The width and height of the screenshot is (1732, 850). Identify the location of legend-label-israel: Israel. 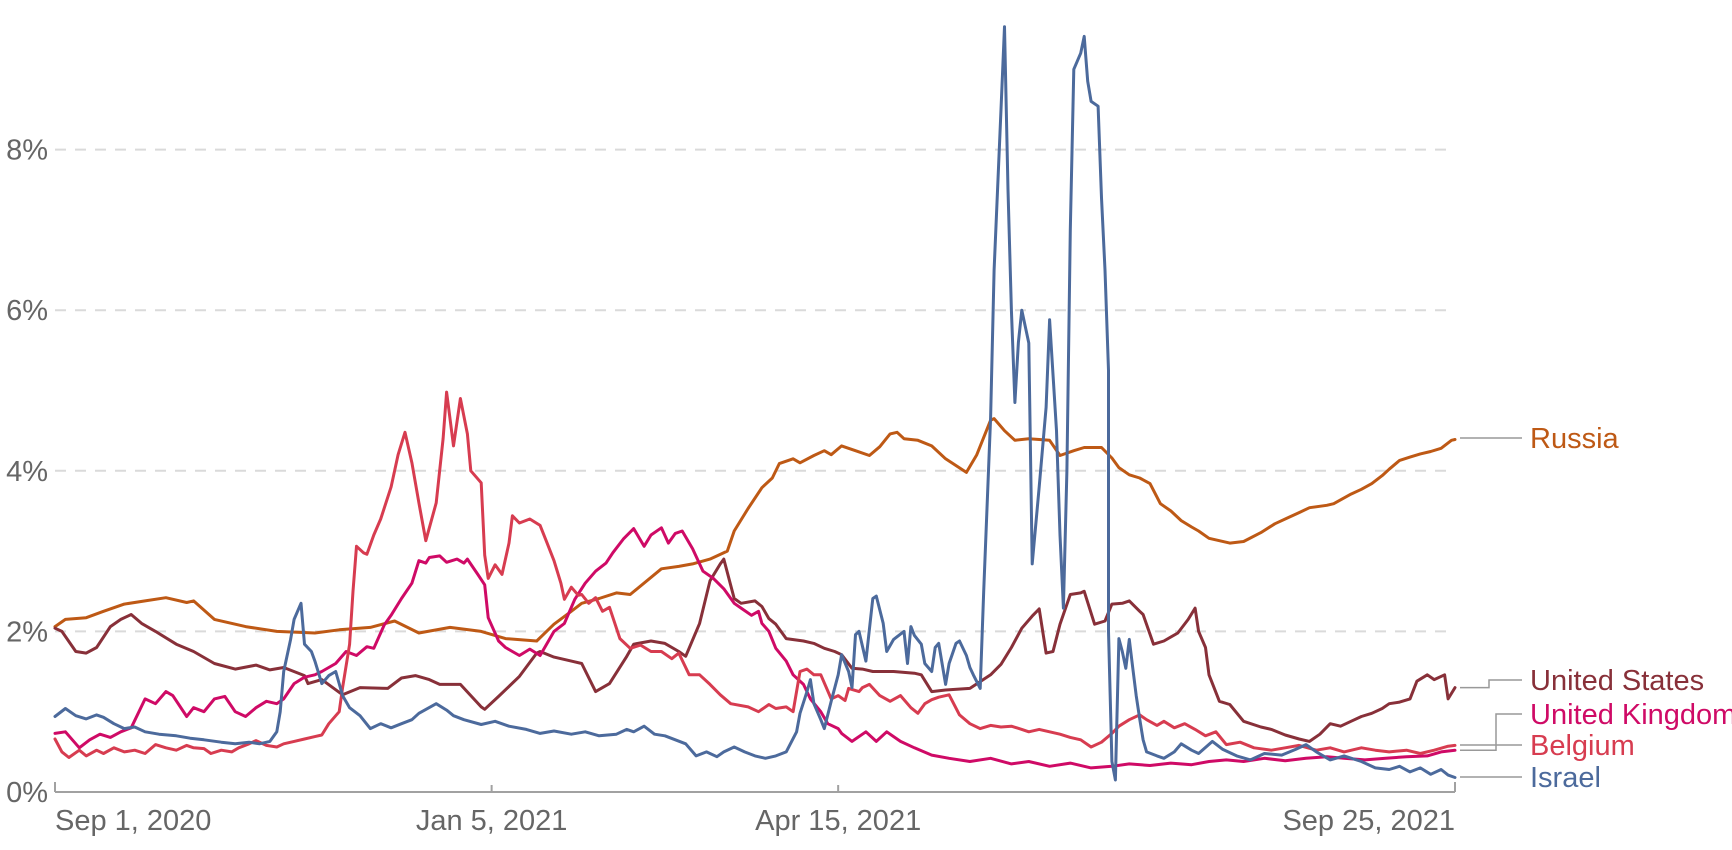
(1565, 778).